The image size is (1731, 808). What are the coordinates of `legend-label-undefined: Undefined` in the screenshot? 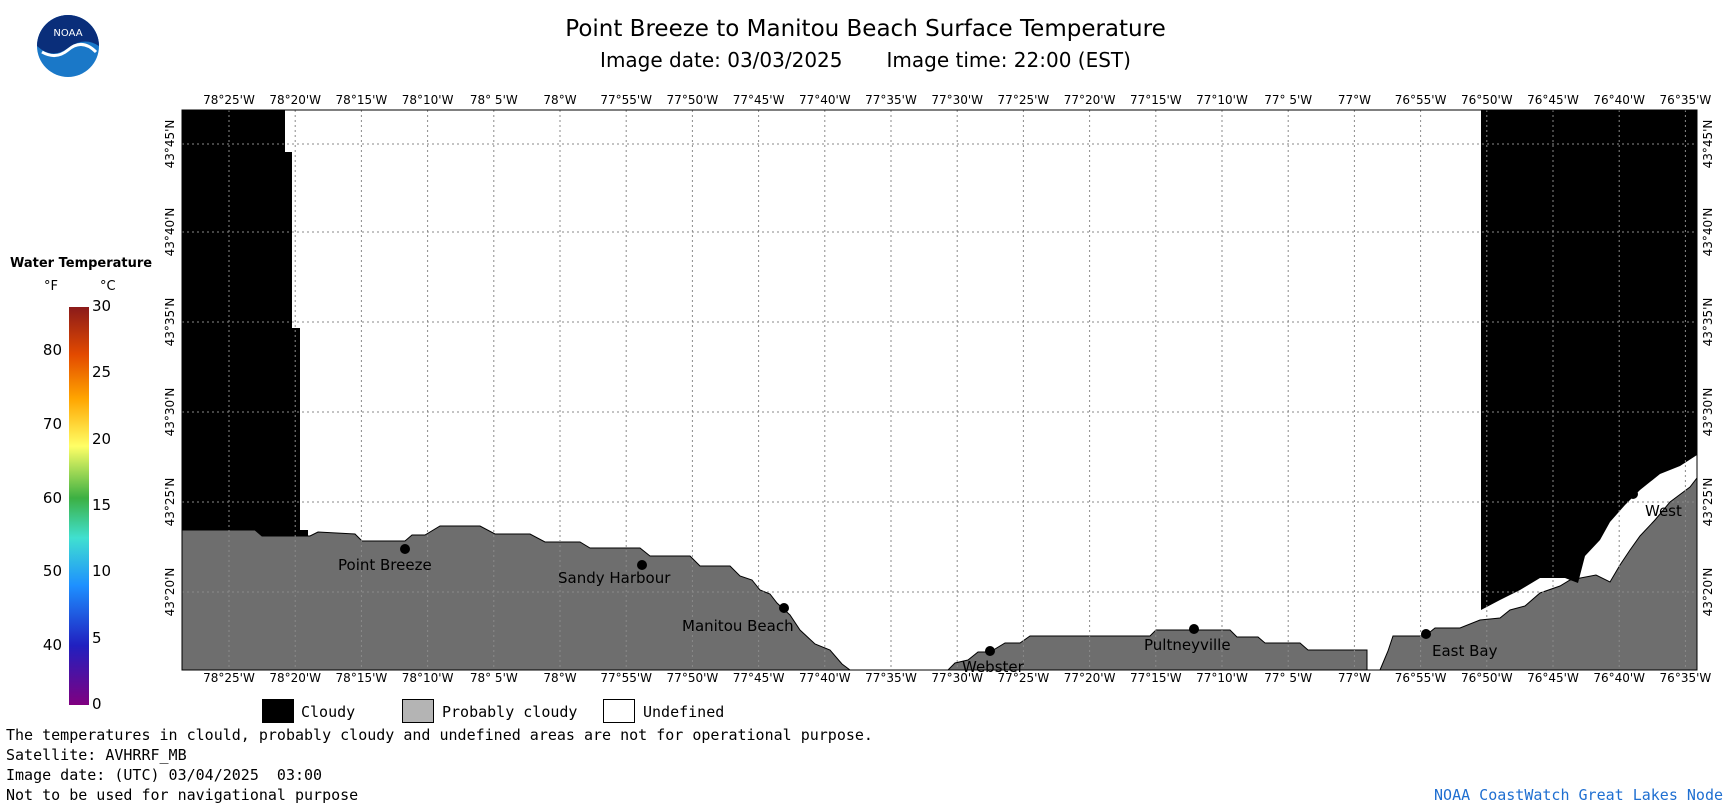 It's located at (684, 712).